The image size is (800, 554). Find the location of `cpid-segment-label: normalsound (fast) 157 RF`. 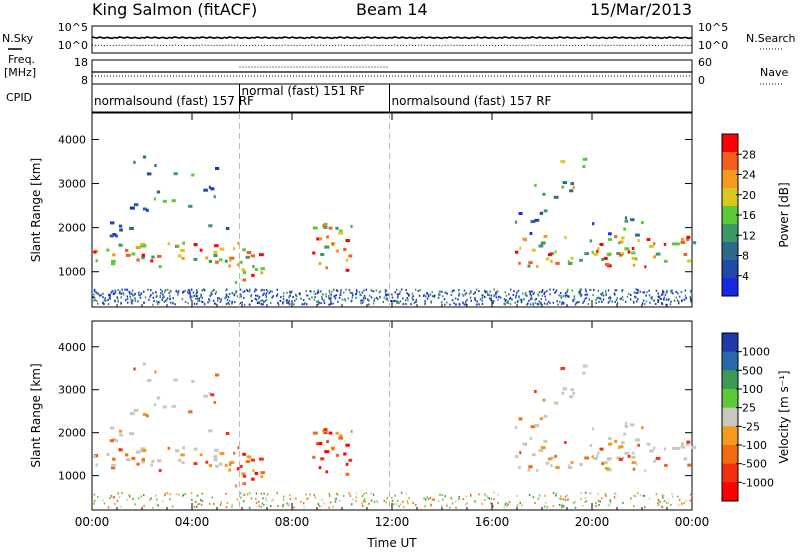

cpid-segment-label: normalsound (fast) 157 RF is located at coordinates (471, 101).